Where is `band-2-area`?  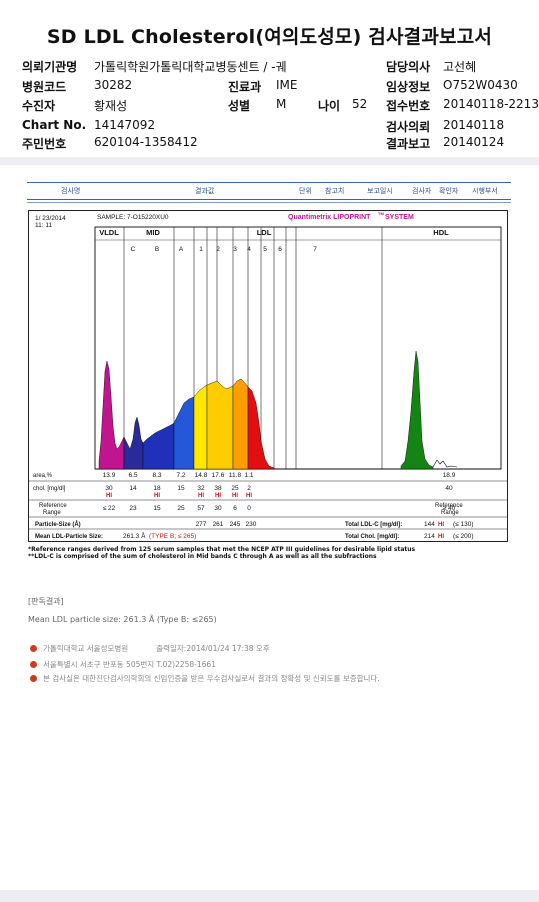 band-2-area is located at coordinates (220, 425).